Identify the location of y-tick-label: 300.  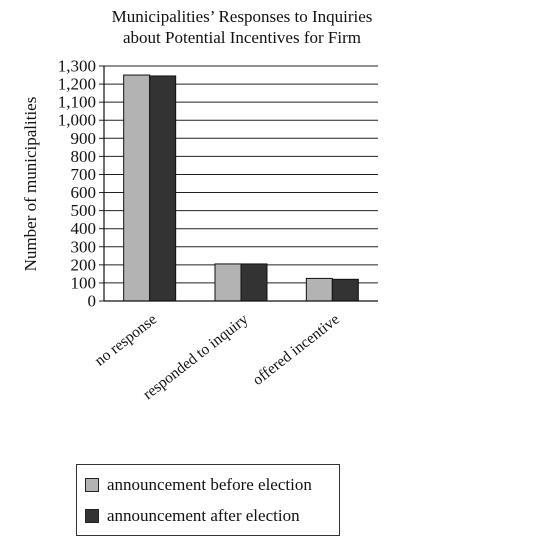
(84, 246).